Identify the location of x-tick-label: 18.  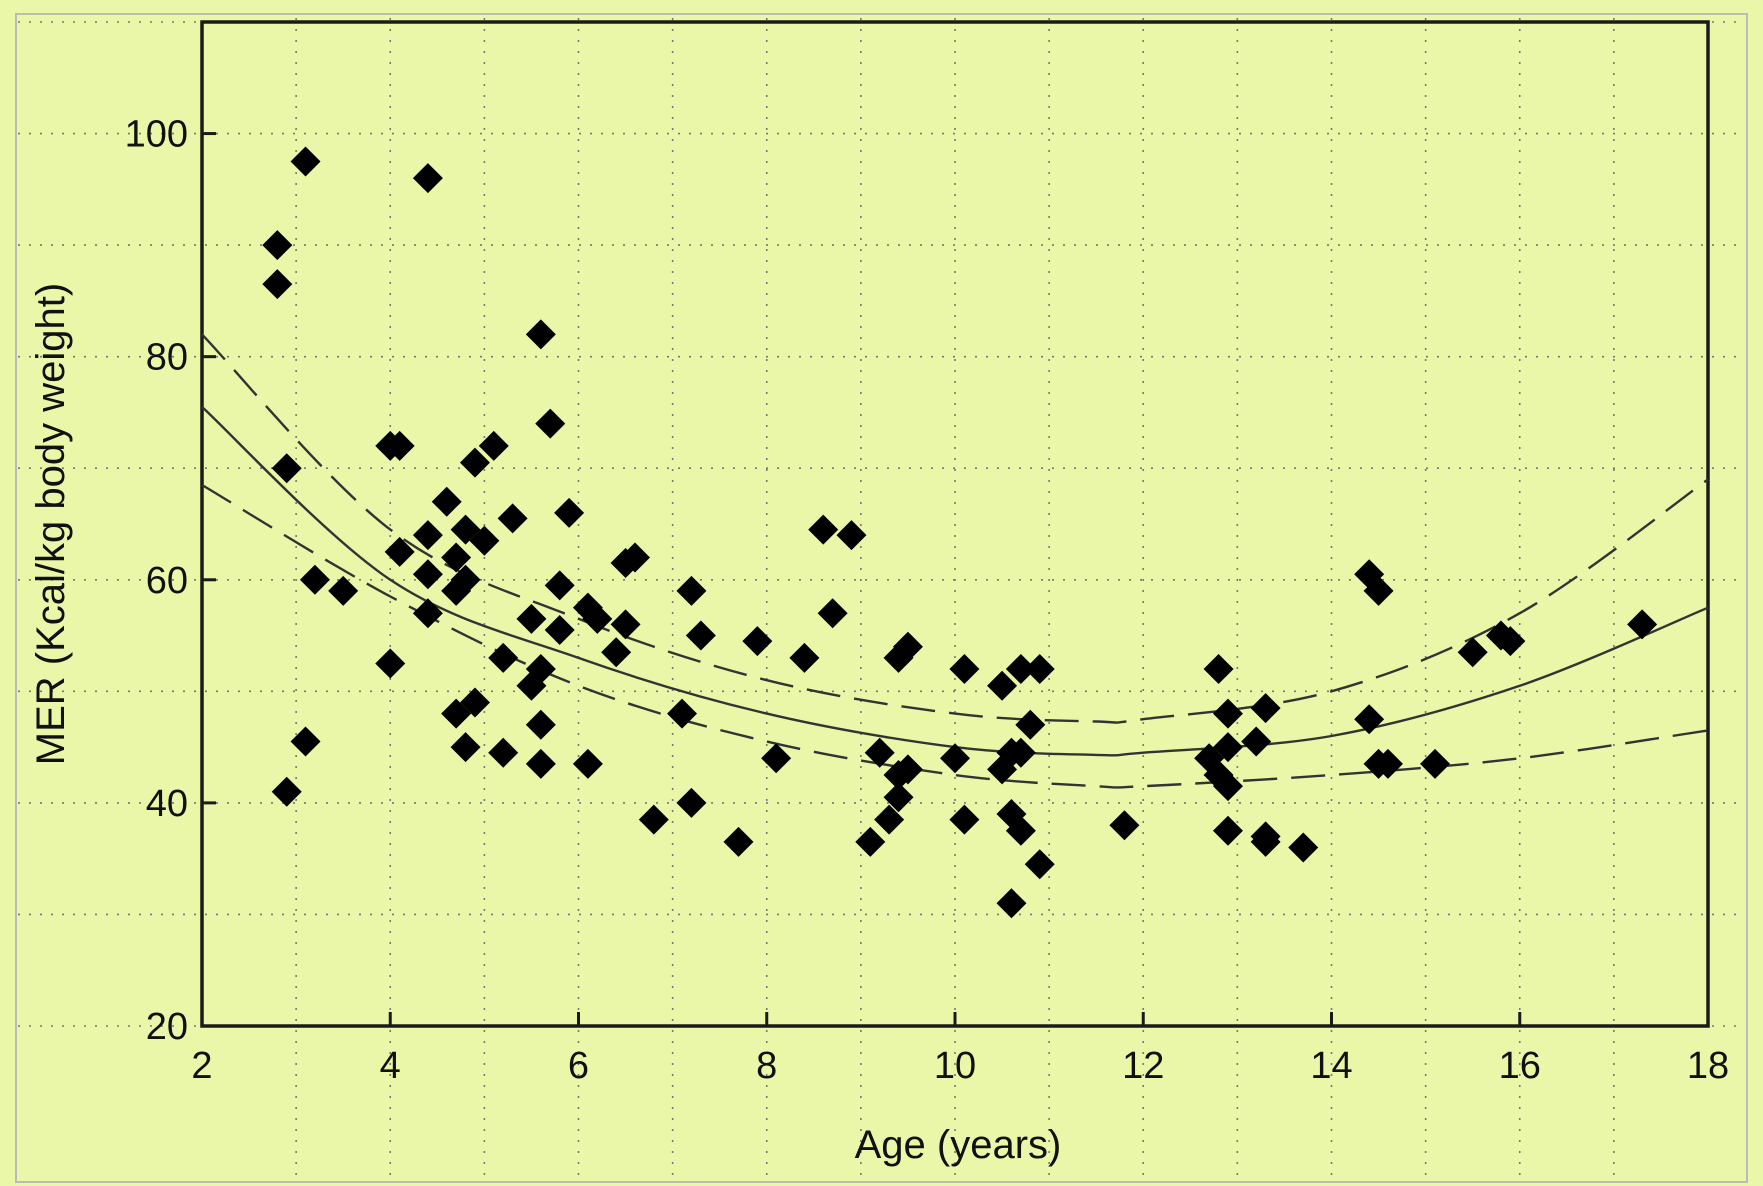
(1708, 1066).